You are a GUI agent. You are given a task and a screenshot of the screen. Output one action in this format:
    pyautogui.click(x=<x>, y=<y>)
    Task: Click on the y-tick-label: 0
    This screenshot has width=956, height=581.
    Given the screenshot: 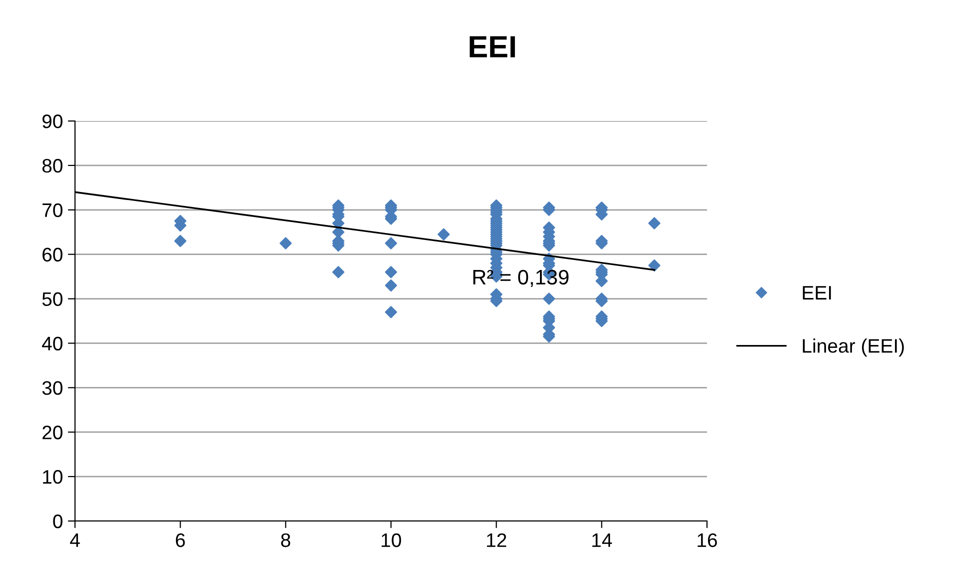 What is the action you would take?
    pyautogui.click(x=57, y=521)
    